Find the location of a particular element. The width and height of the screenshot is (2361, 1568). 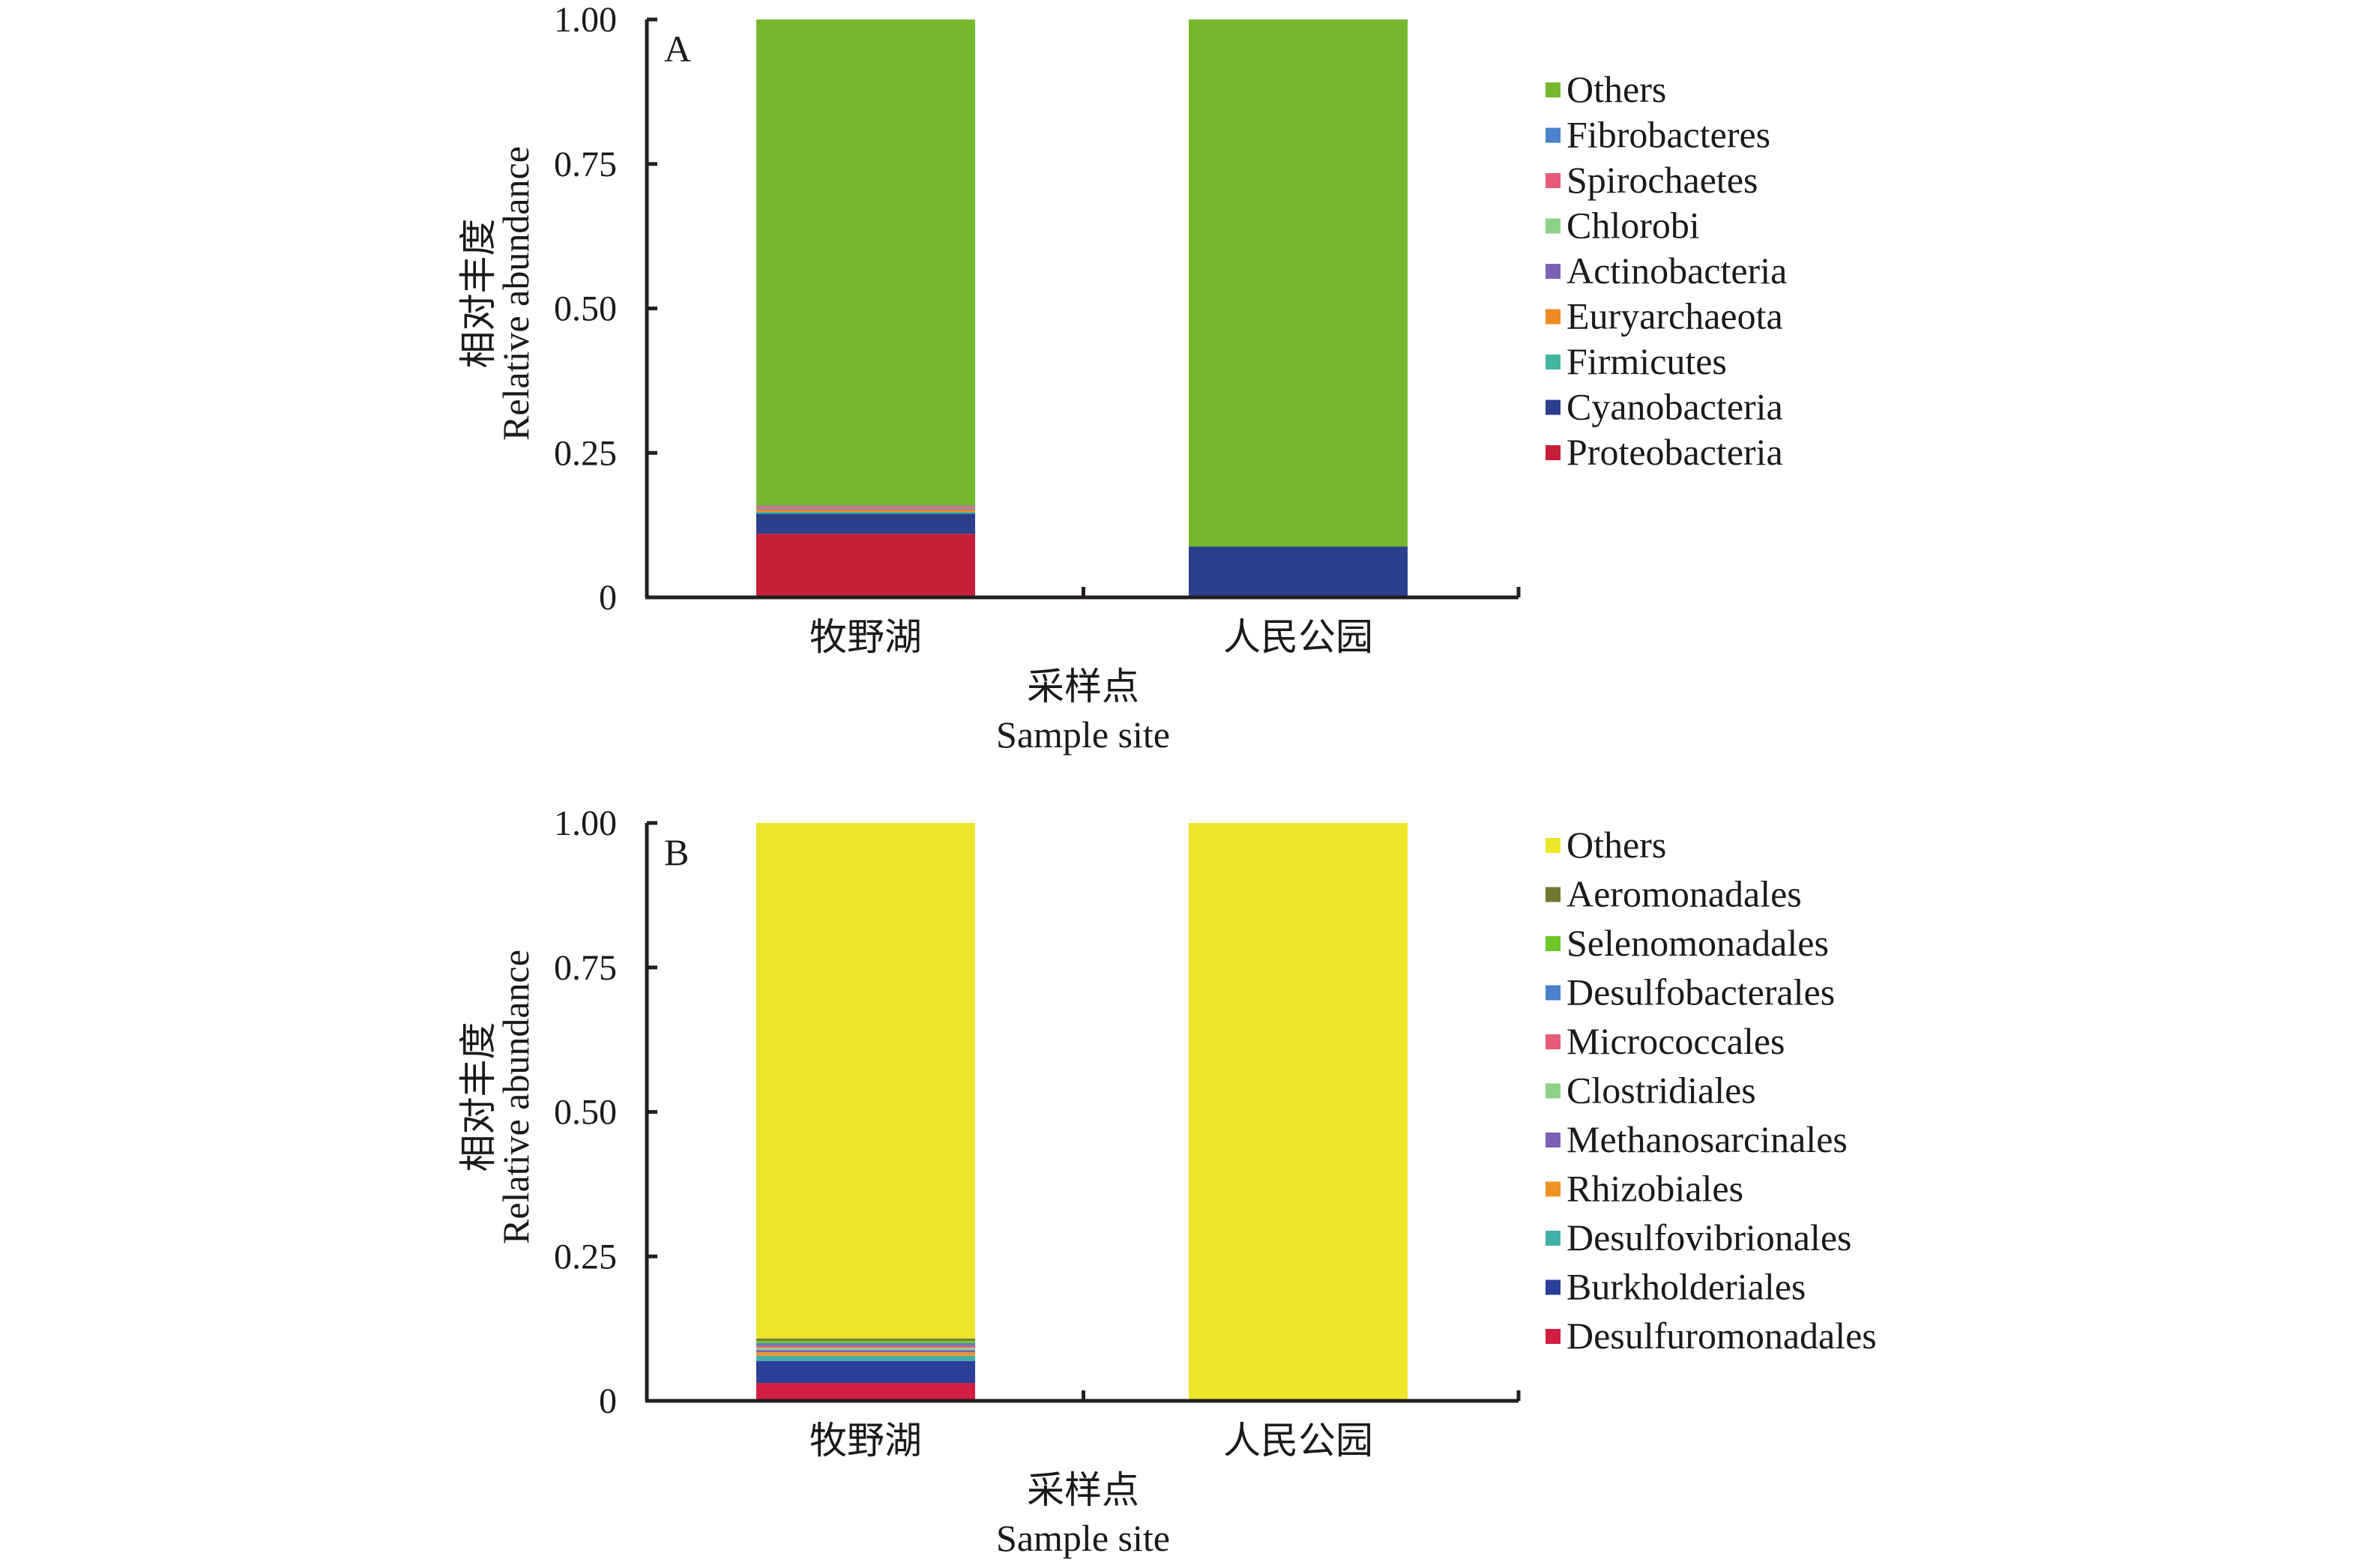

panel-b-legend-swatch-methanosarcinales is located at coordinates (1553, 1140).